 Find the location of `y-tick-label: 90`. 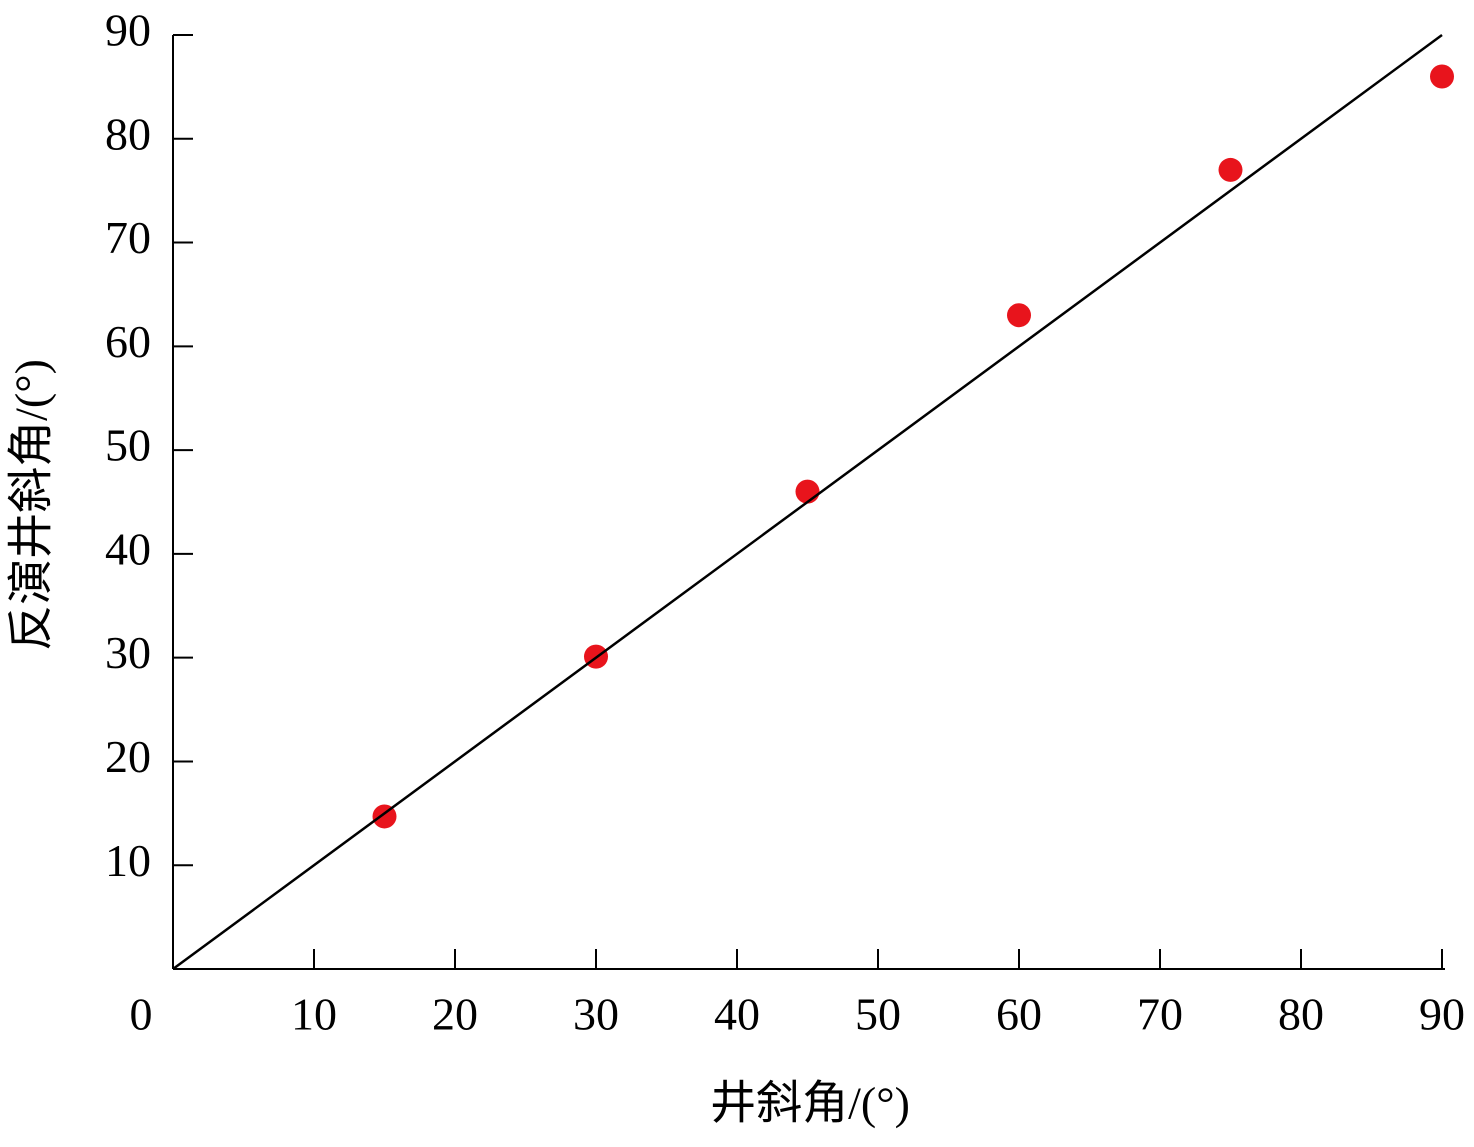

y-tick-label: 90 is located at coordinates (128, 30).